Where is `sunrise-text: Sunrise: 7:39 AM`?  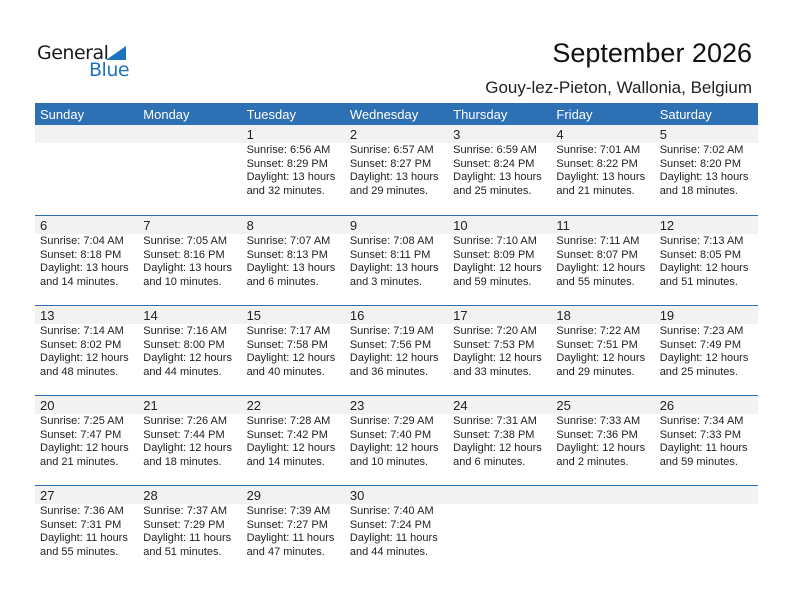 sunrise-text: Sunrise: 7:39 AM is located at coordinates (288, 511).